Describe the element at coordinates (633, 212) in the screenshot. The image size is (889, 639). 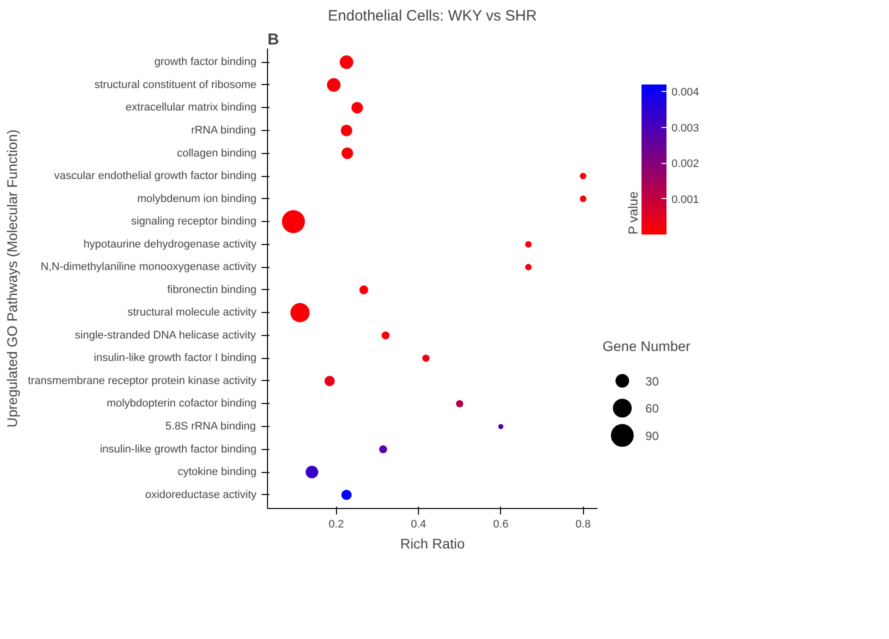
I see `color-bar-title: P value` at that location.